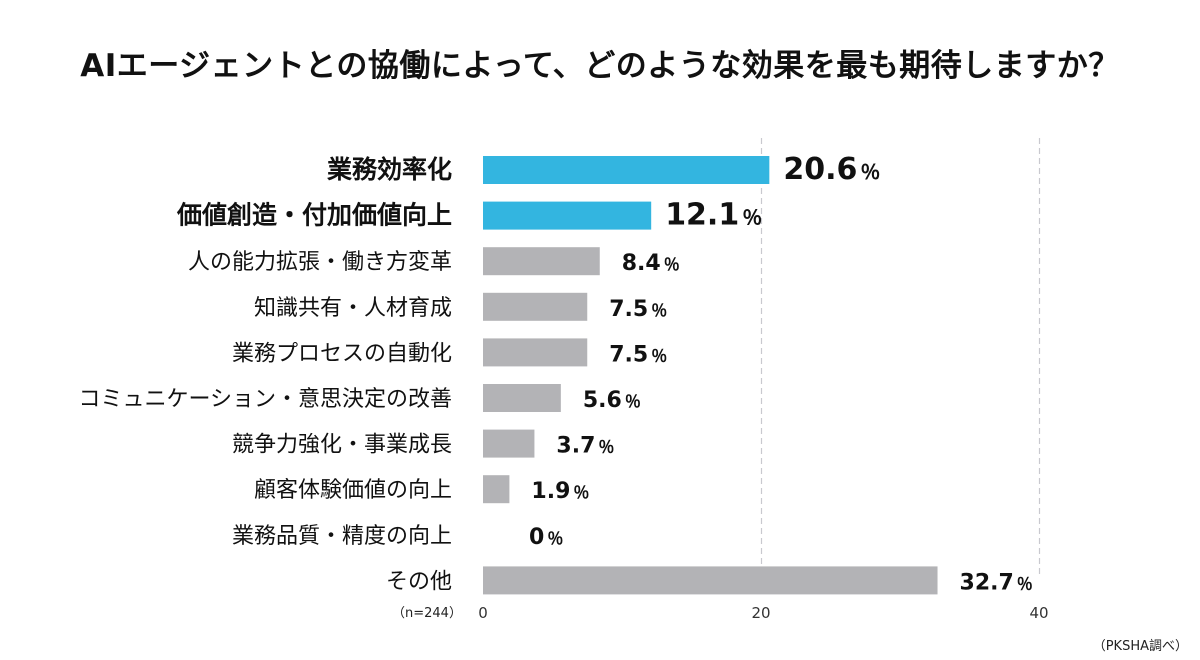 Image resolution: width=1200 pixels, height=660 pixels. What do you see at coordinates (546, 537) in the screenshot?
I see `value-label: 0 ％` at bounding box center [546, 537].